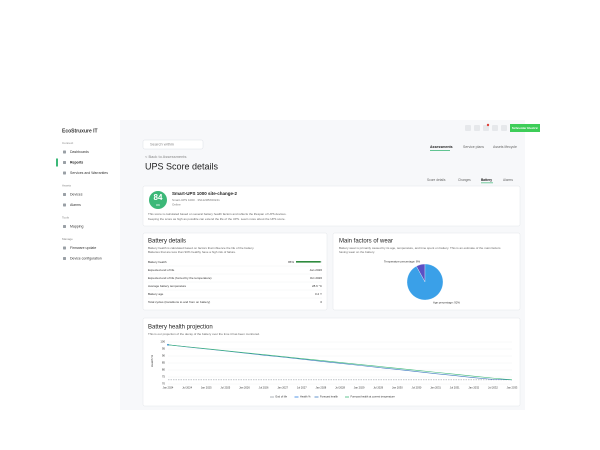 This screenshot has height=450, width=600. I want to click on nav-item: Mapping, so click(76, 226).